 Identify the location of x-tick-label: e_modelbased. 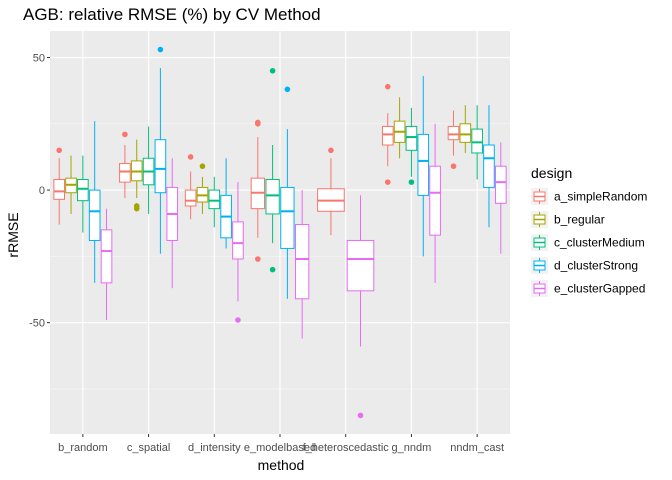
(280, 448).